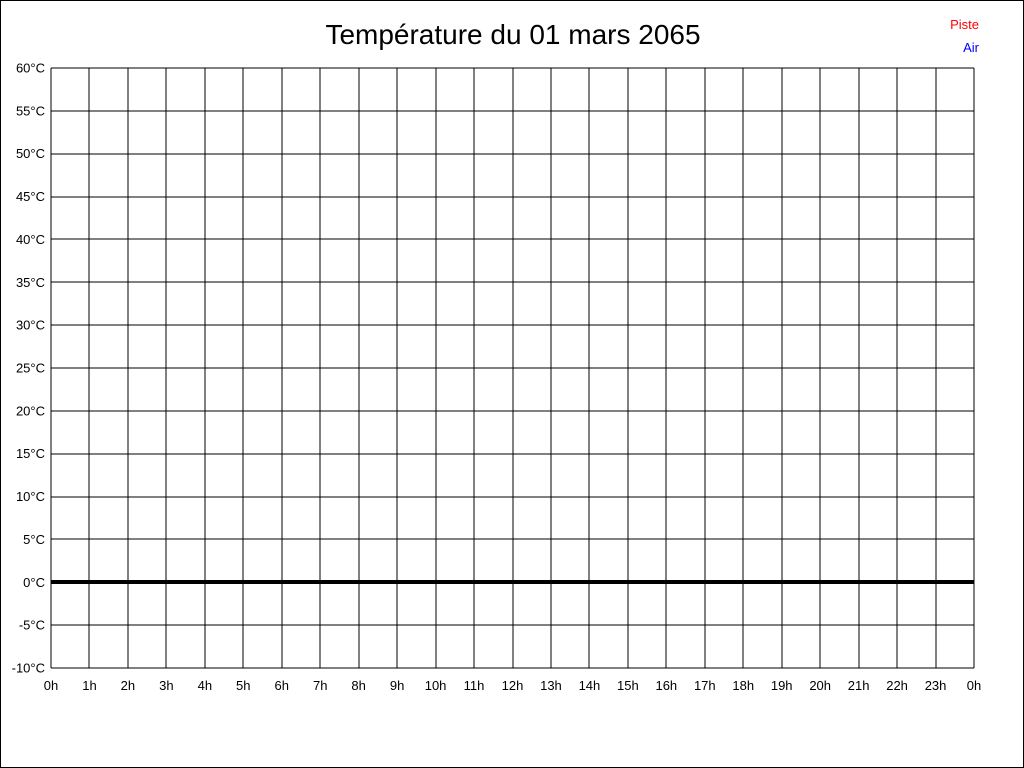 This screenshot has height=768, width=1024. What do you see at coordinates (513, 685) in the screenshot?
I see `x-tick-label: 12h` at bounding box center [513, 685].